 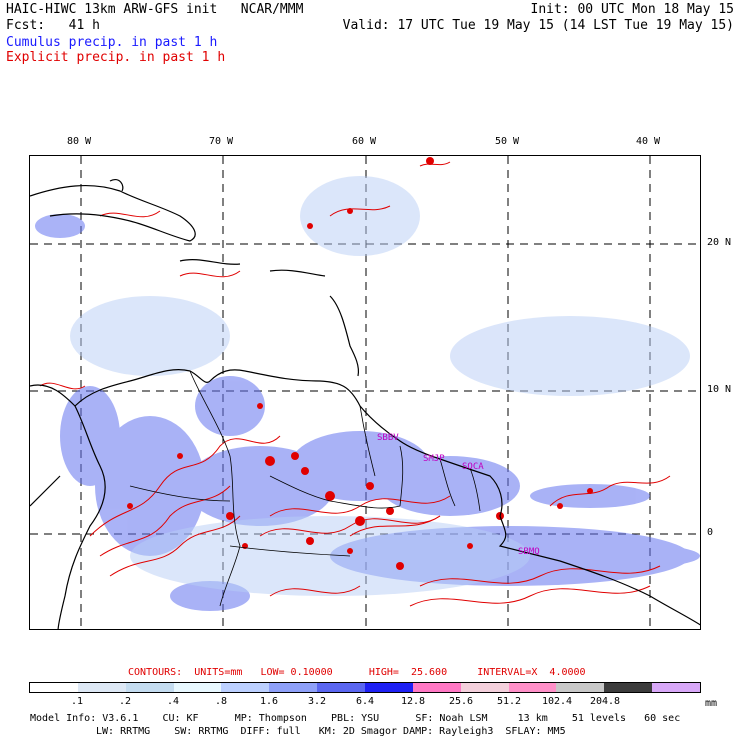 I want to click on station-label: SBBV, so click(x=388, y=438).